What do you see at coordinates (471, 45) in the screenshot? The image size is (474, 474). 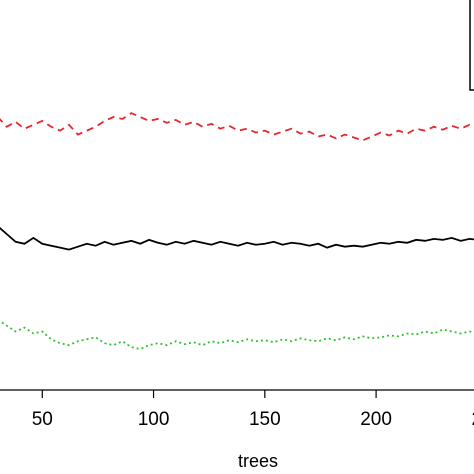 I see `legend-box` at bounding box center [471, 45].